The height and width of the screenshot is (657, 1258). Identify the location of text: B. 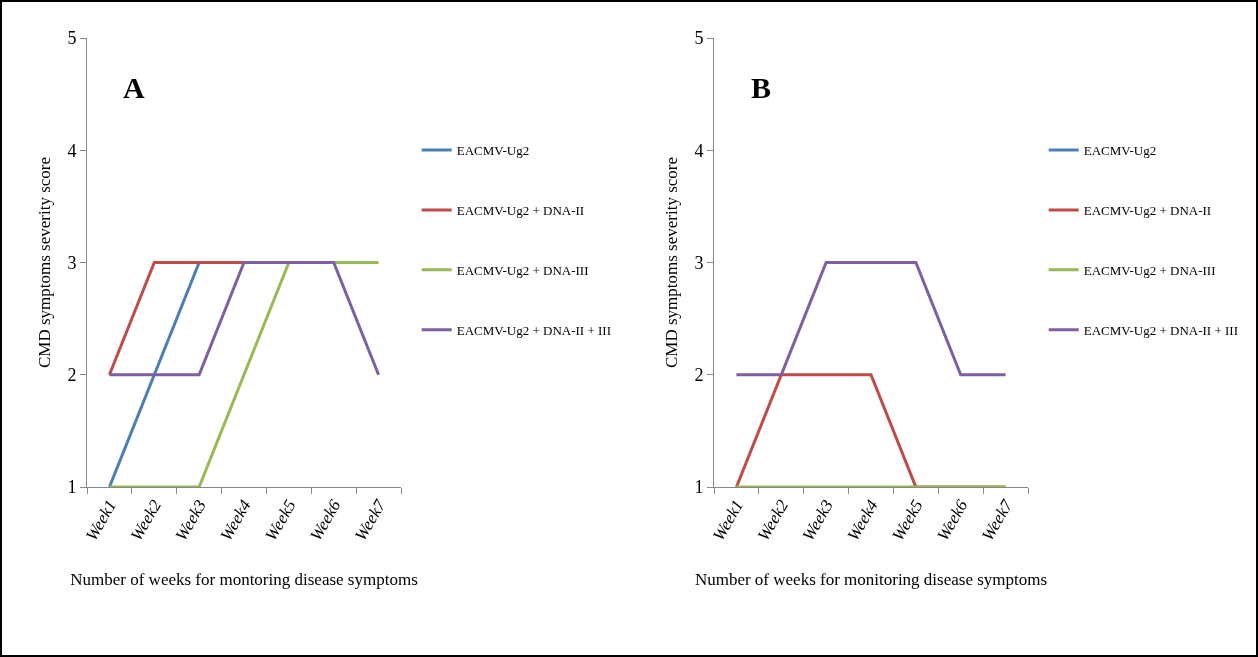
(761, 87).